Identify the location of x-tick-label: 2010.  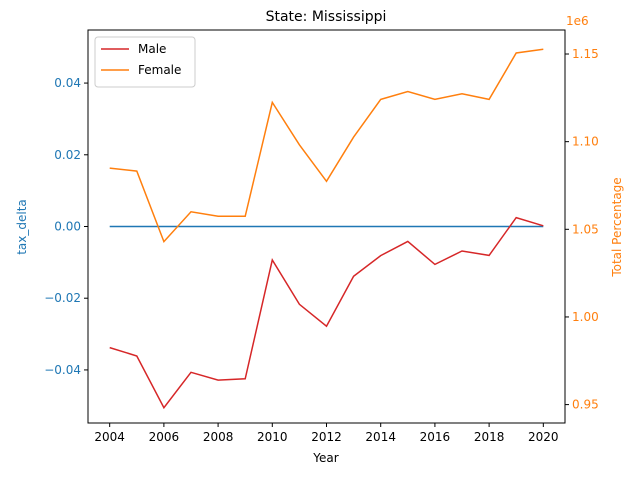
(272, 437).